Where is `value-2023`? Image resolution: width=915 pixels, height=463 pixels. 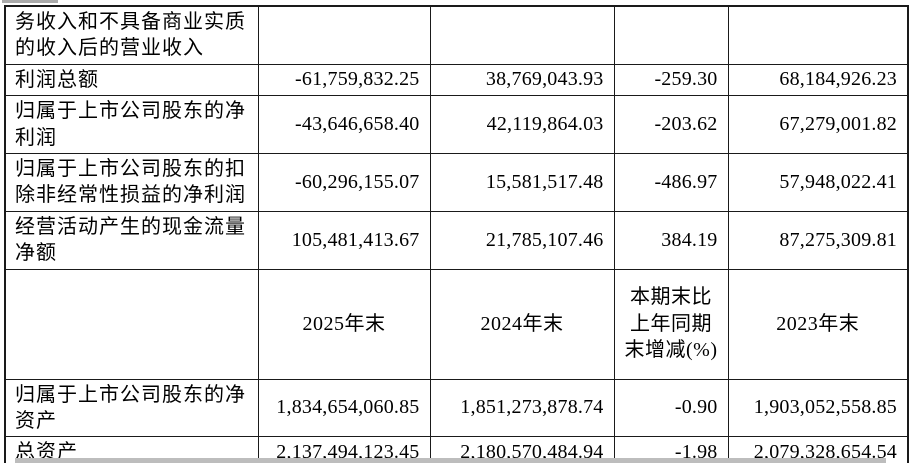 value-2023 is located at coordinates (818, 35).